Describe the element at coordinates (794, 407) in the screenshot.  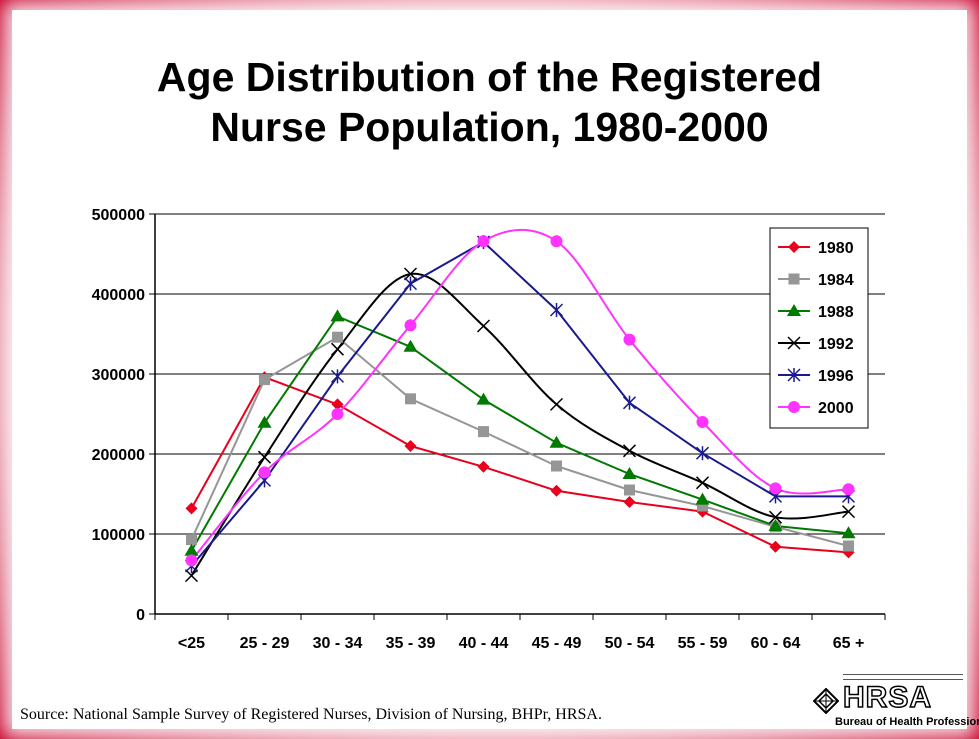
I see `legend-marker-2000` at that location.